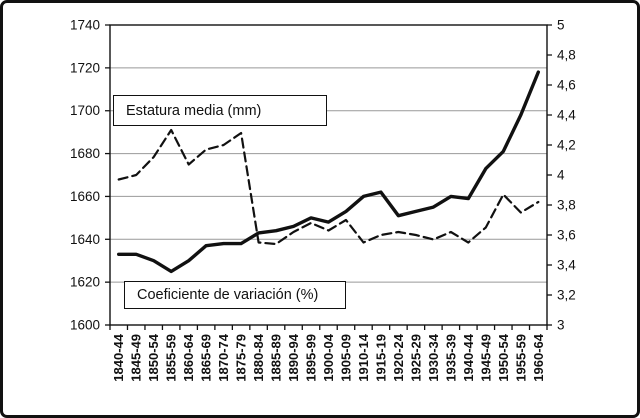 The height and width of the screenshot is (418, 640). Describe the element at coordinates (433, 357) in the screenshot. I see `svg-text: 1930-34` at that location.